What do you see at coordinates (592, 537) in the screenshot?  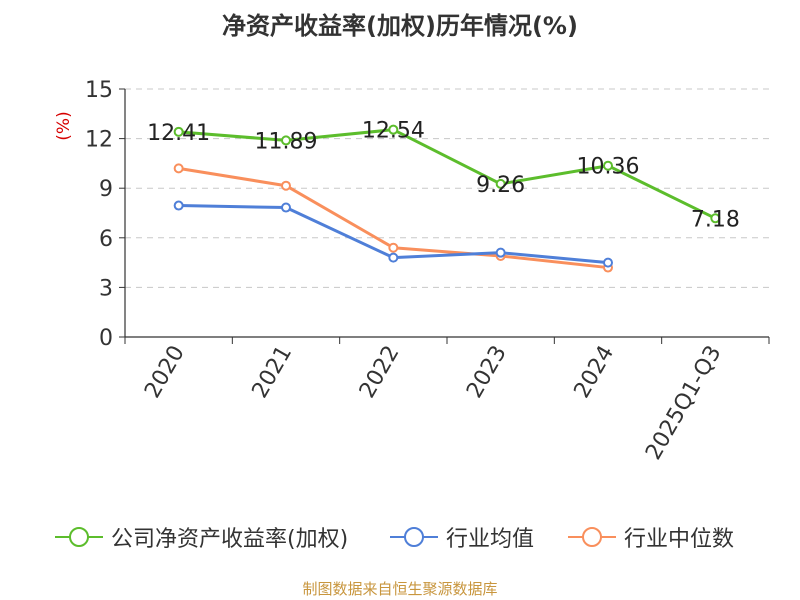 I see `legend-marker-median` at bounding box center [592, 537].